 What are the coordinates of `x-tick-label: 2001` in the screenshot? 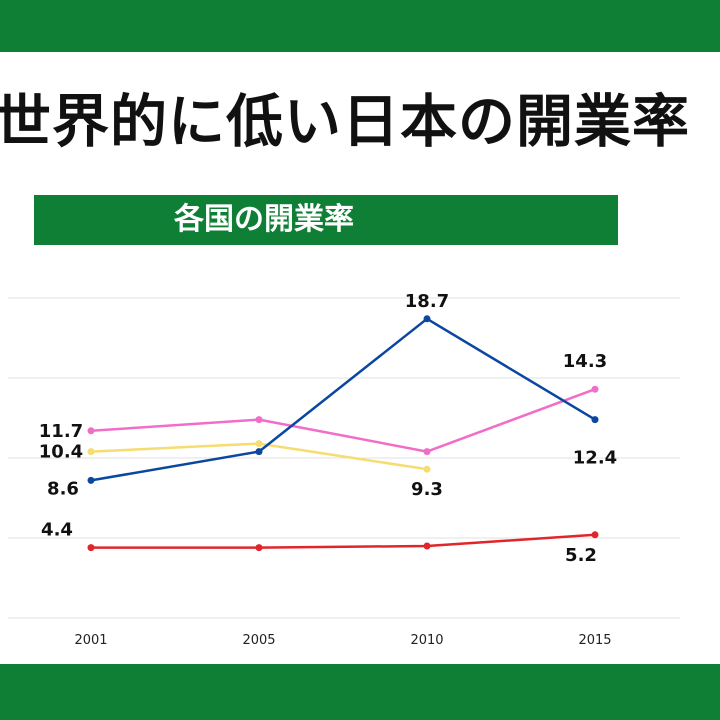 It's located at (90, 640).